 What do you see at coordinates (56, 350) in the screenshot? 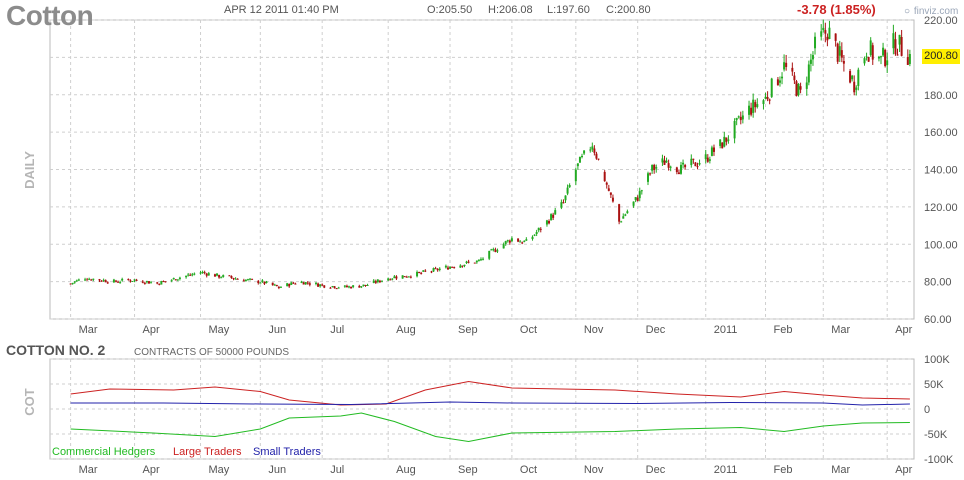
I see `cot-title: COTTON NO. 2` at bounding box center [56, 350].